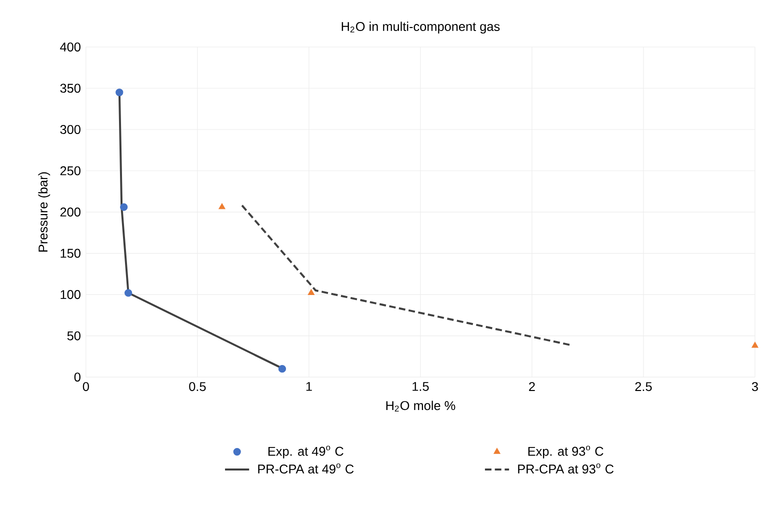 The height and width of the screenshot is (505, 763). What do you see at coordinates (755, 386) in the screenshot?
I see `x-tick-label: 3` at bounding box center [755, 386].